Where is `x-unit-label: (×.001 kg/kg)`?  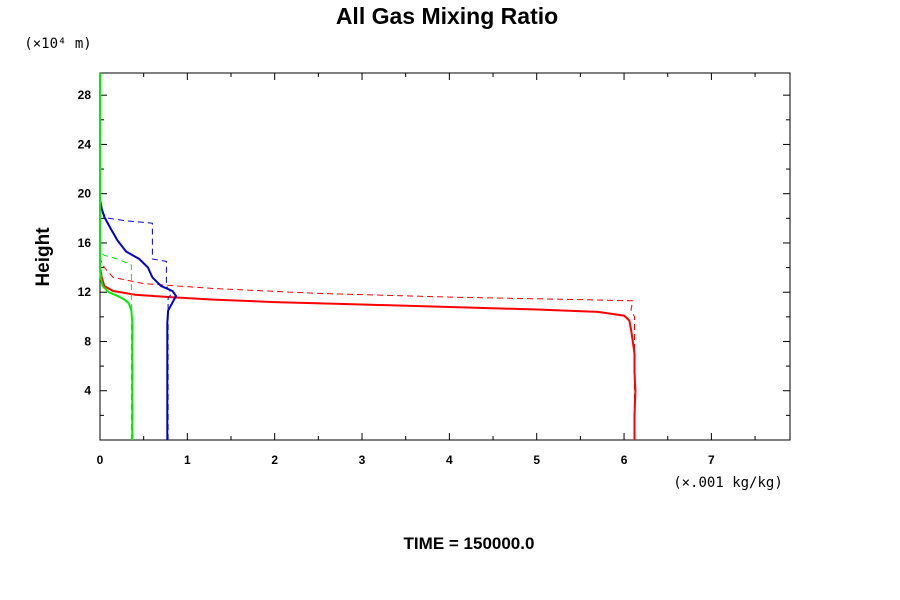 x-unit-label: (×.001 kg/kg) is located at coordinates (728, 483).